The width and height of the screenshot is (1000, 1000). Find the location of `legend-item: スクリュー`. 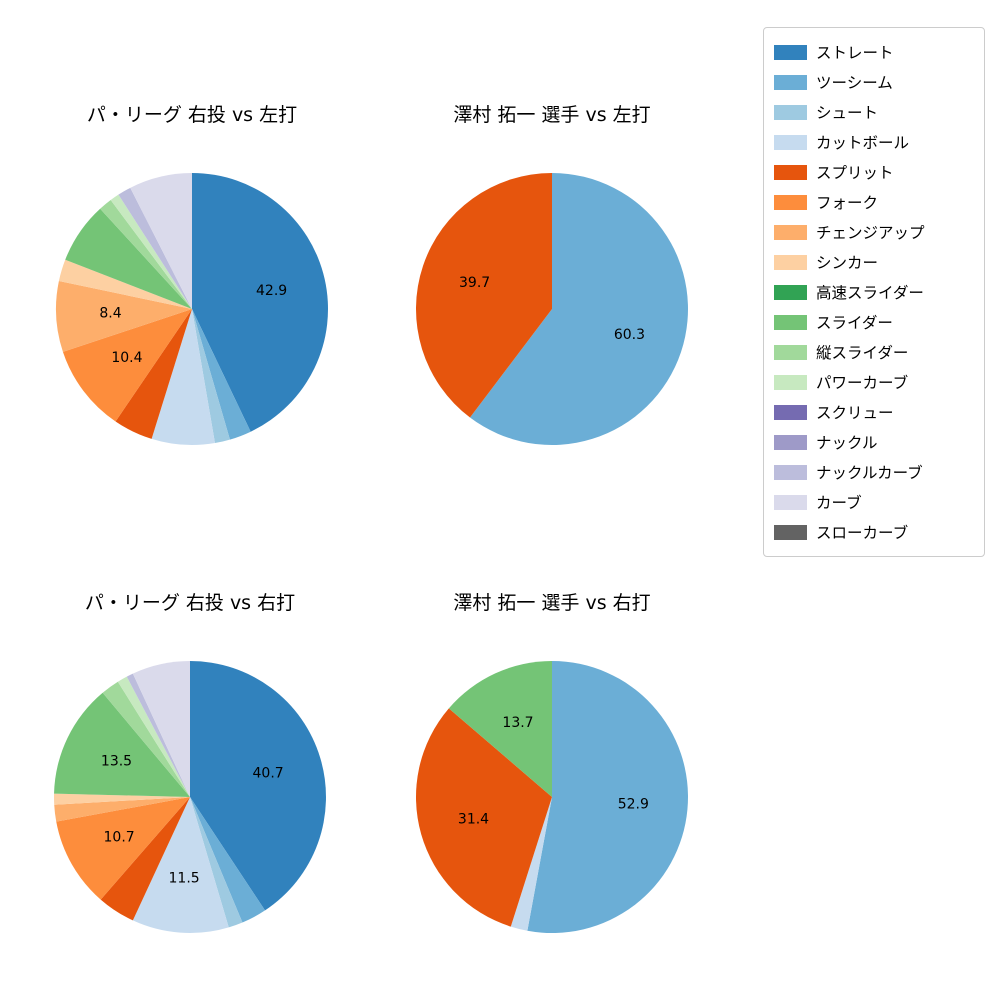

legend-item: スクリュー is located at coordinates (874, 412).